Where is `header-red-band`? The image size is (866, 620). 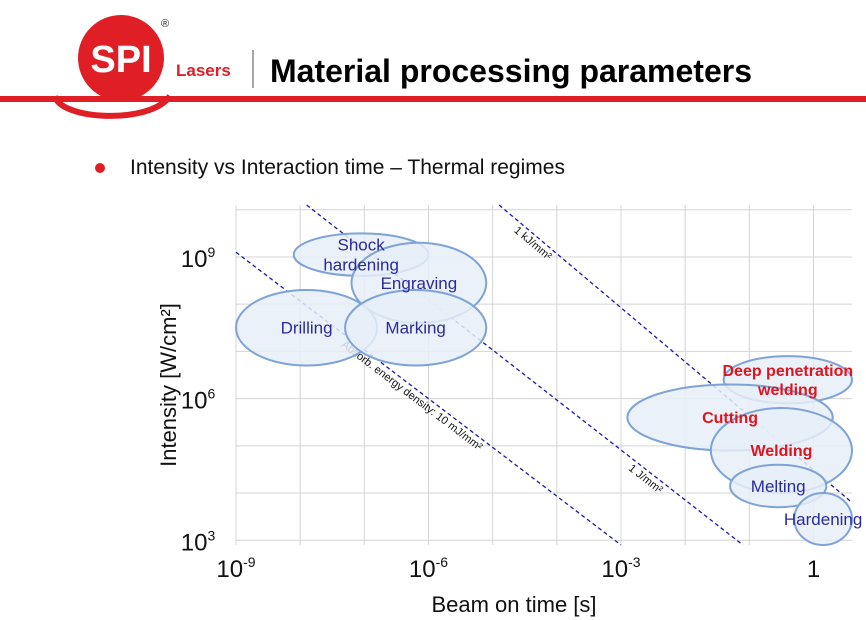 header-red-band is located at coordinates (433, 99).